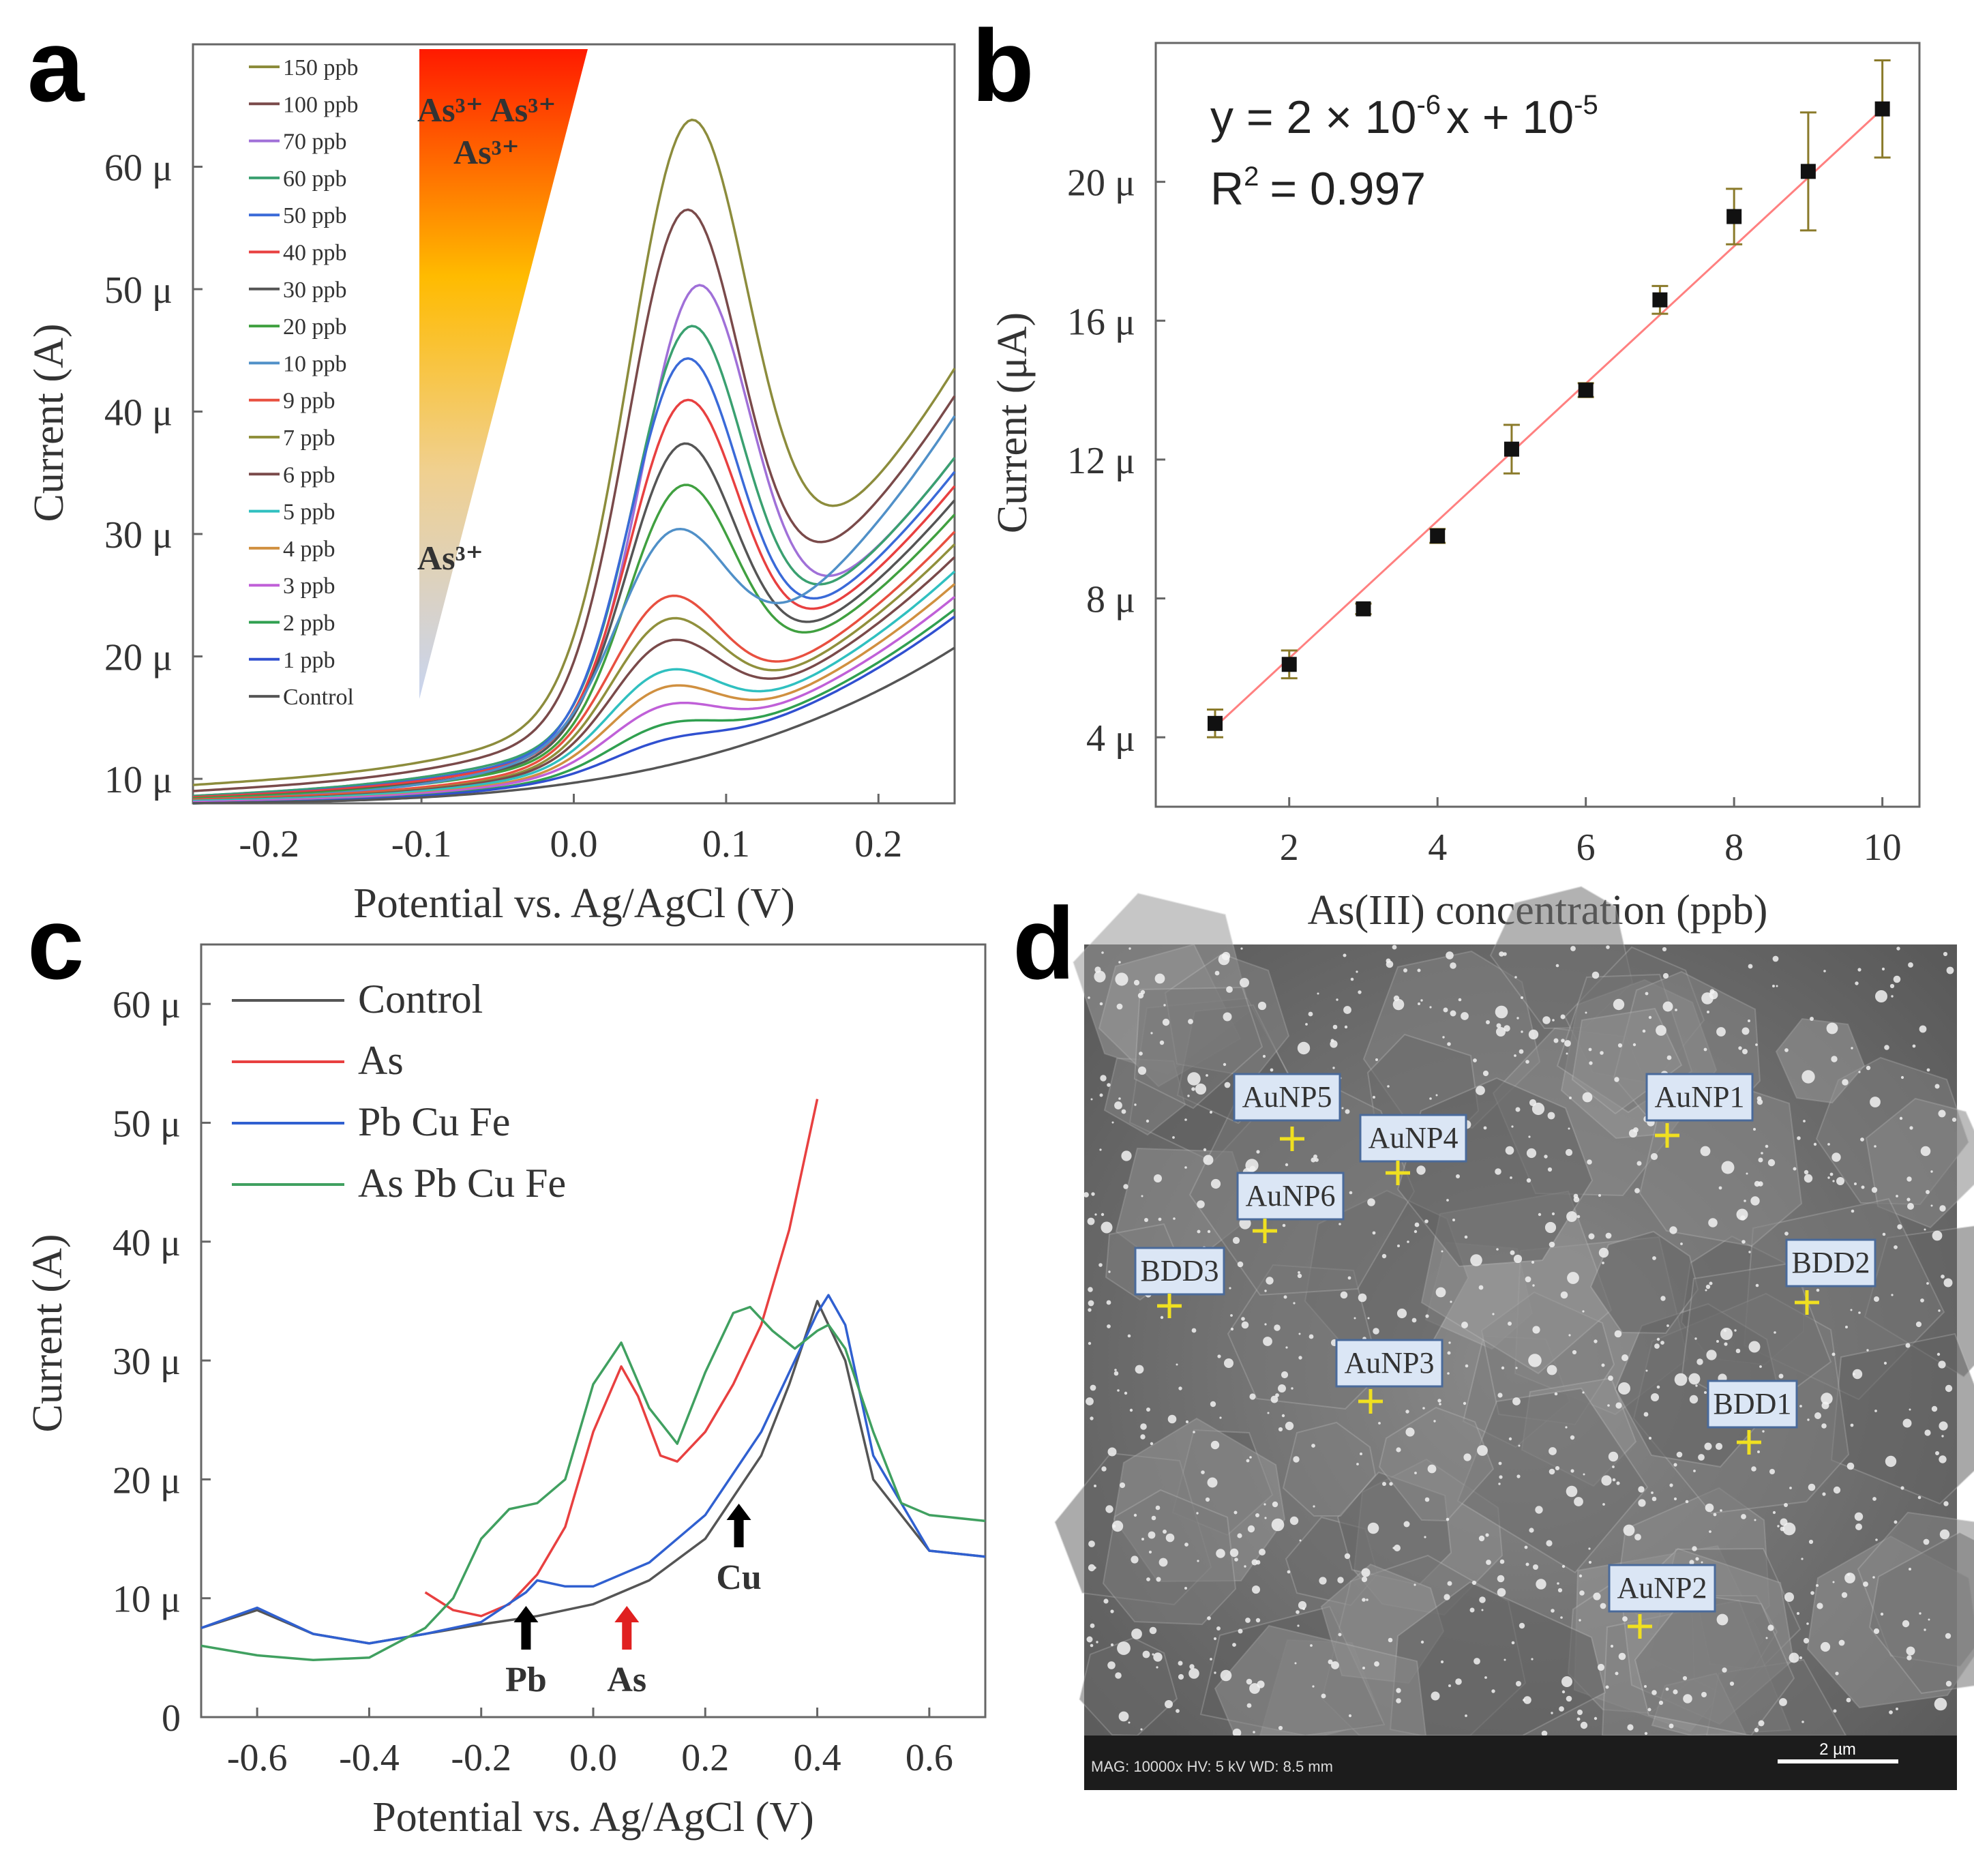 Image resolution: width=1974 pixels, height=1876 pixels. What do you see at coordinates (1110, 600) in the screenshot?
I see `y-tick-label: 8 μ` at bounding box center [1110, 600].